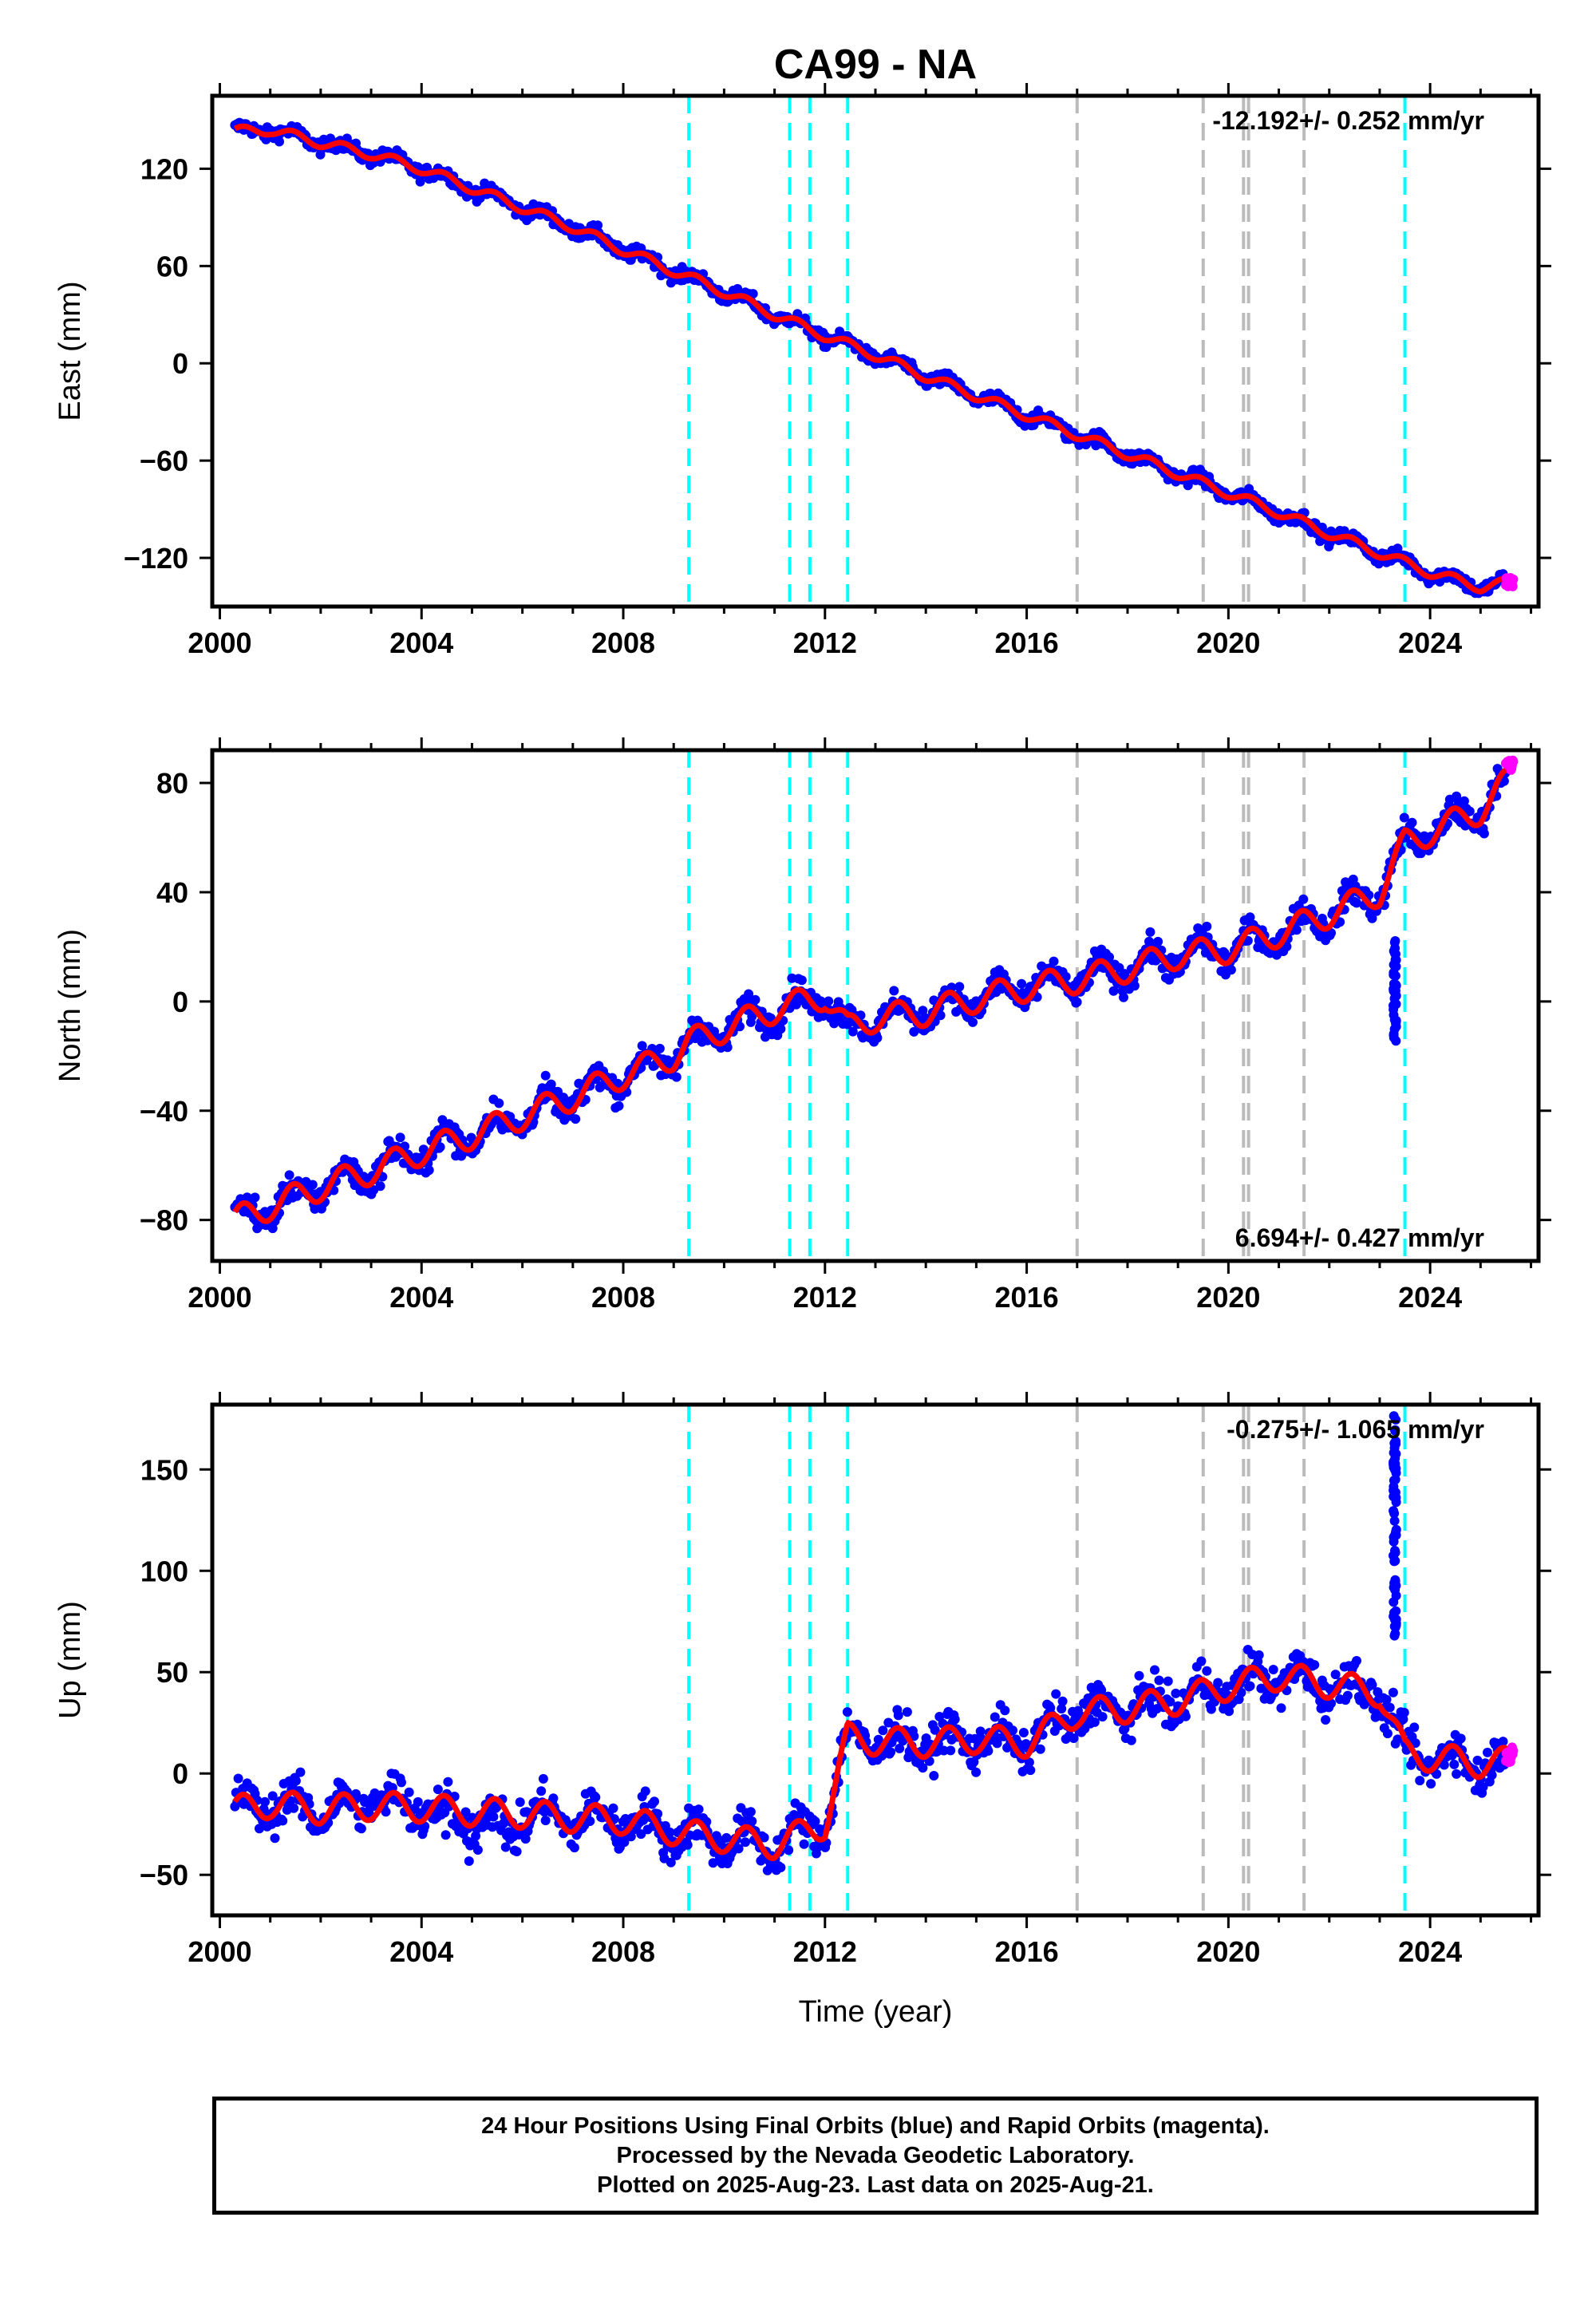 This screenshot has height=2316, width=1596. I want to click on y-tick-label: −80, so click(164, 1220).